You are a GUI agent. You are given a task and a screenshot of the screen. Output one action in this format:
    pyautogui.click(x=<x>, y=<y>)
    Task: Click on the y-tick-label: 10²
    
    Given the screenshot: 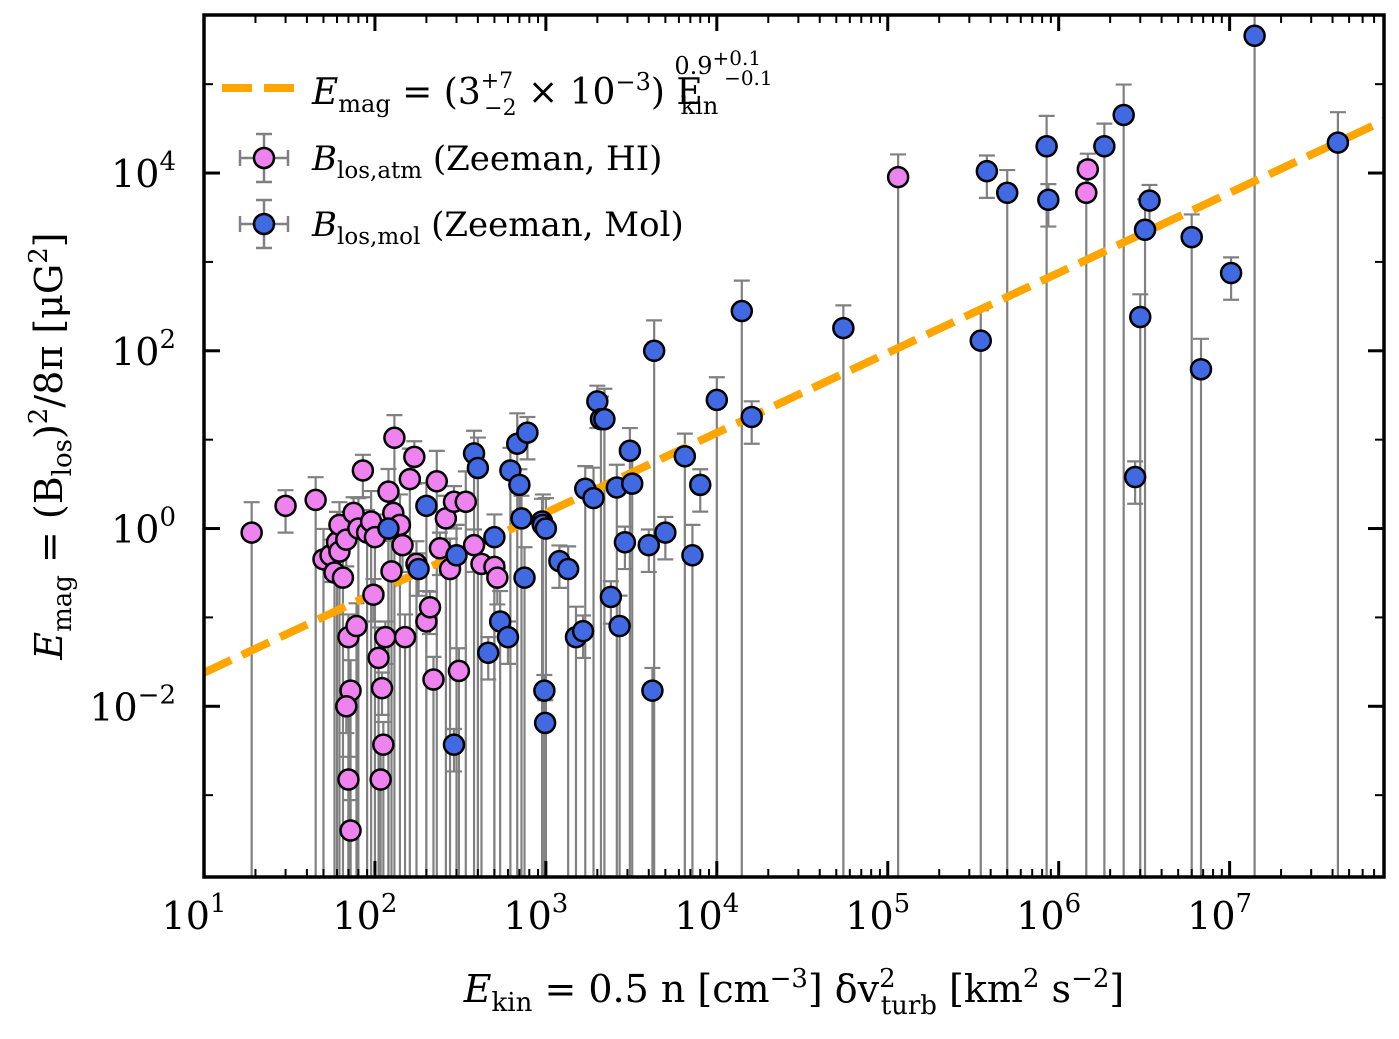 What is the action you would take?
    pyautogui.click(x=143, y=349)
    